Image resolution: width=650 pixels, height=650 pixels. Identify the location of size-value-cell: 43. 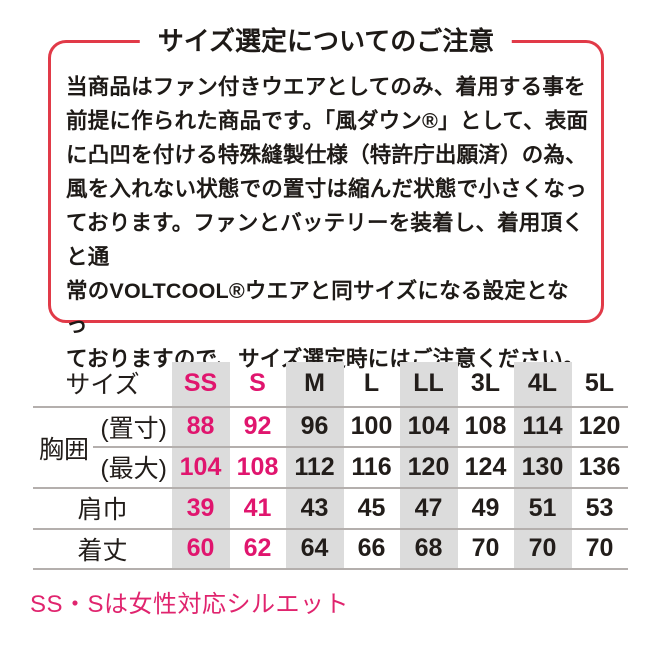
(314, 507).